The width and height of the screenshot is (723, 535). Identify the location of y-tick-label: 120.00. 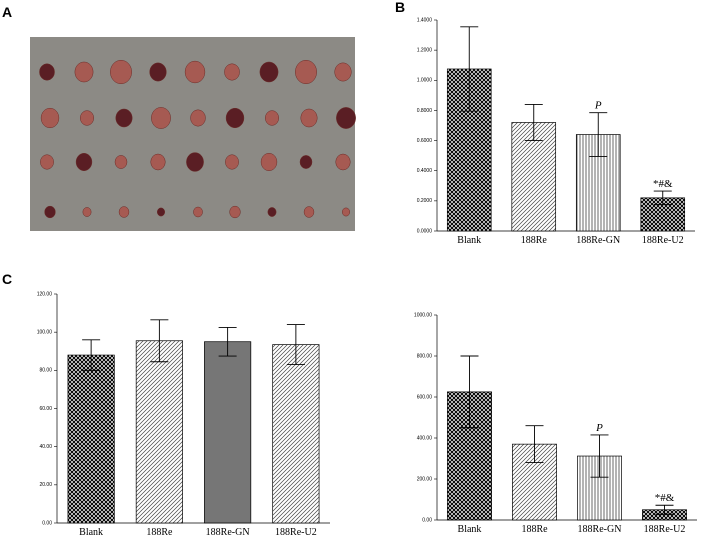
(45, 294).